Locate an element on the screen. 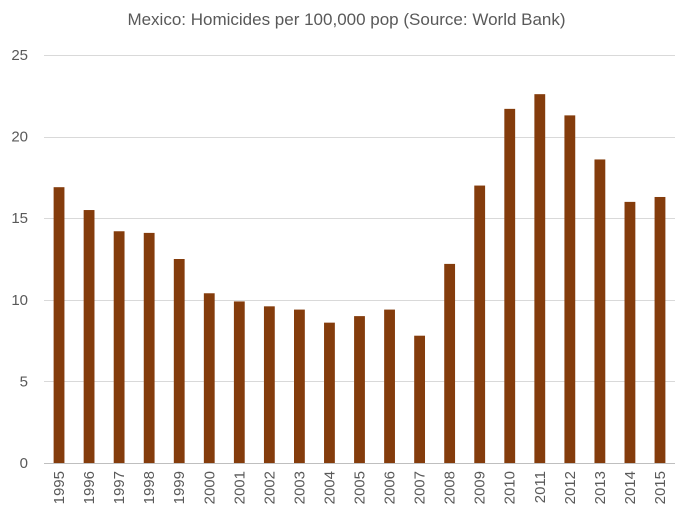  x-tick-label-2012: 2012 is located at coordinates (570, 487).